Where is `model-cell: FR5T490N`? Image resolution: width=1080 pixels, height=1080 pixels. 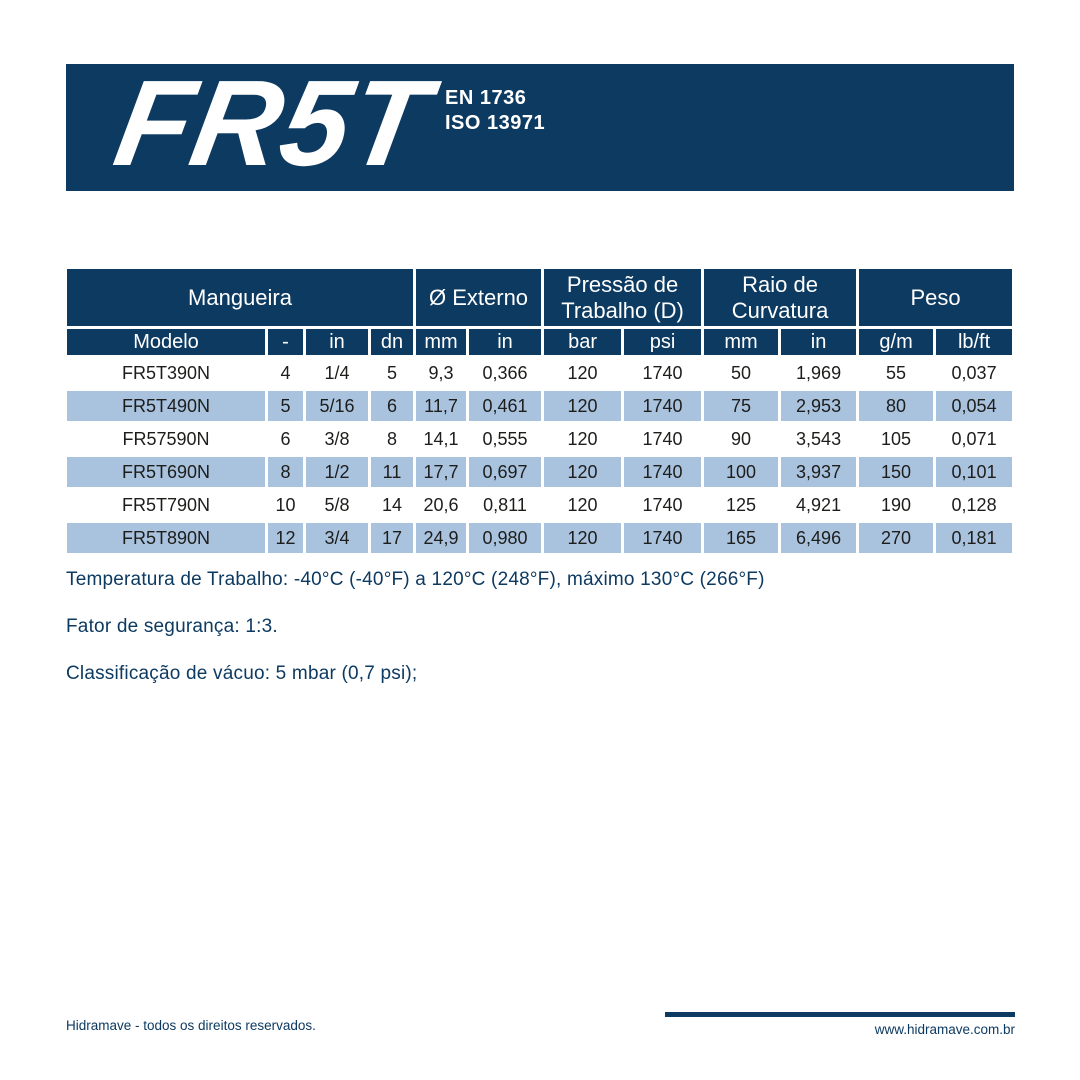
model-cell: FR5T490N is located at coordinates (166, 406).